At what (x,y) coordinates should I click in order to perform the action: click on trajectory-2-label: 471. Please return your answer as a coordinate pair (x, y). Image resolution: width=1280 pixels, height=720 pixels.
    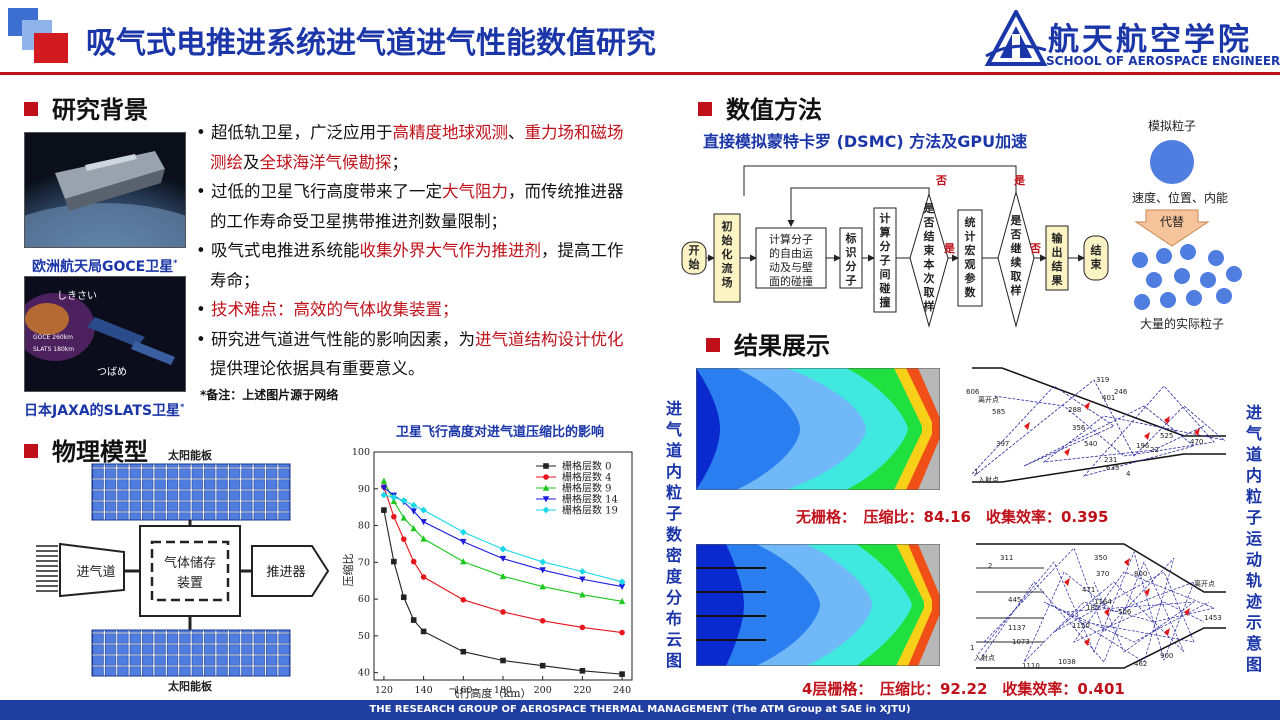
    Looking at the image, I should click on (1088, 590).